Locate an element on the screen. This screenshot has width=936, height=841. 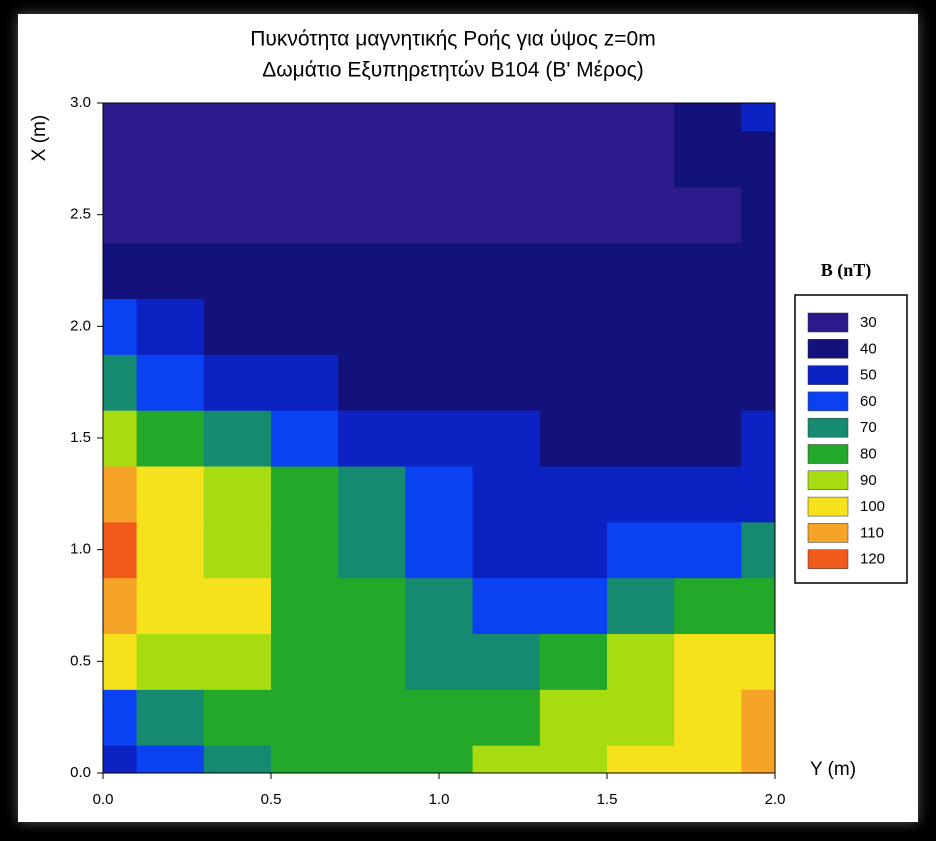
y-tick-label: 2.5 is located at coordinates (80, 214).